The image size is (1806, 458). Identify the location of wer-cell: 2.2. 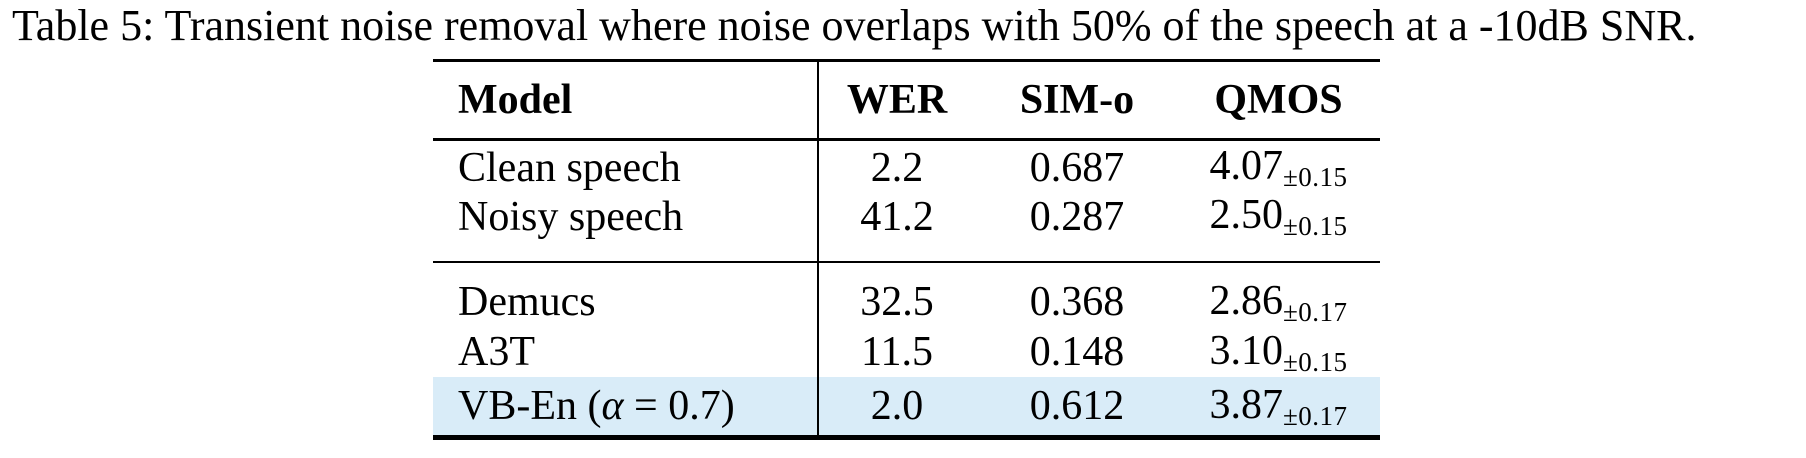
(897, 167).